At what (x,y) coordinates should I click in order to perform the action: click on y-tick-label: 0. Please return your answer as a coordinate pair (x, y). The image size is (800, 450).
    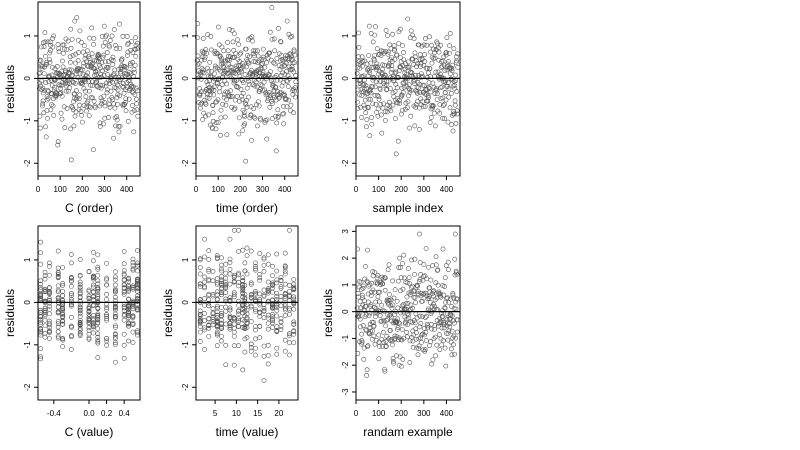
    Looking at the image, I should click on (27, 302).